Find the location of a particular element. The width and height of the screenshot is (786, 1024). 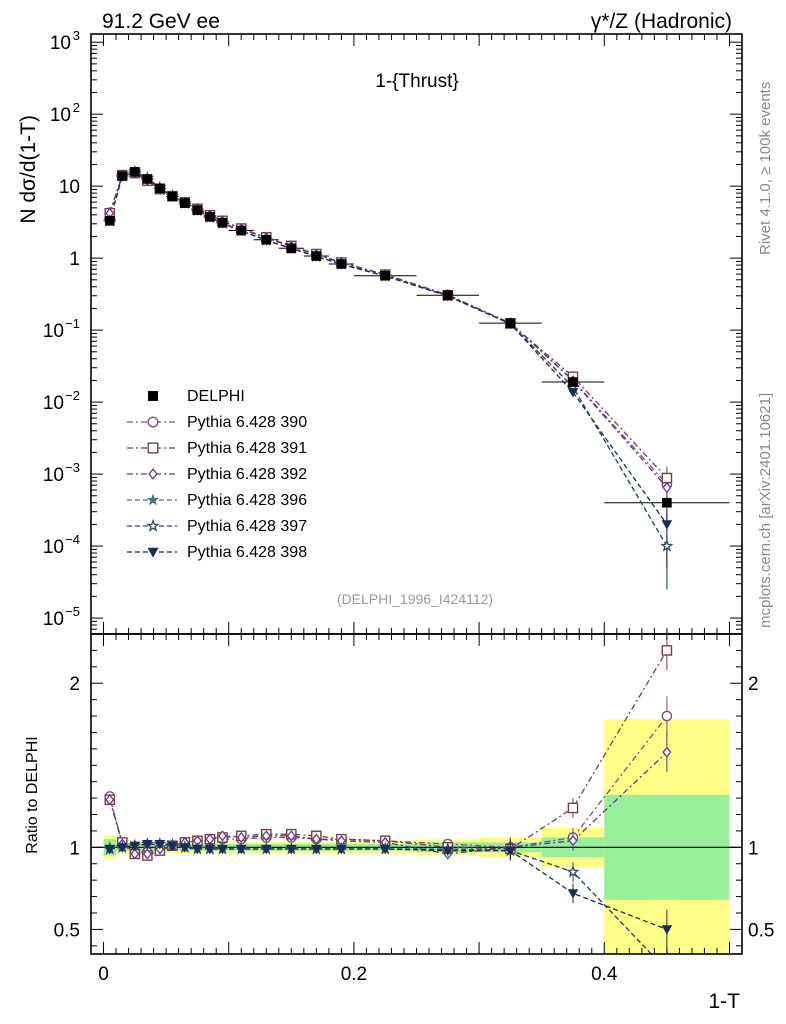

ratio-ytick-label: 1 is located at coordinates (74, 848).